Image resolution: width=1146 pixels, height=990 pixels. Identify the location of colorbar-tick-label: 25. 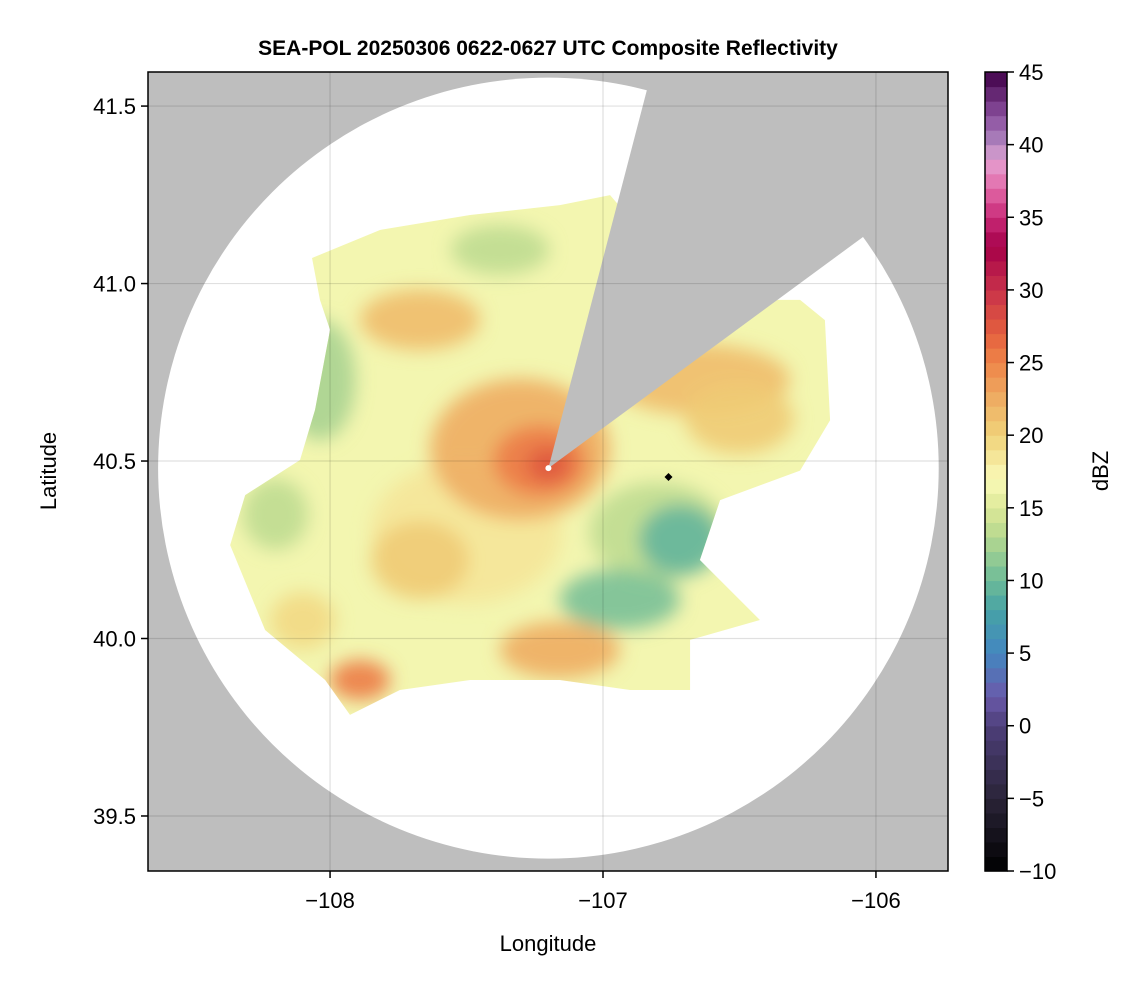
(1031, 363).